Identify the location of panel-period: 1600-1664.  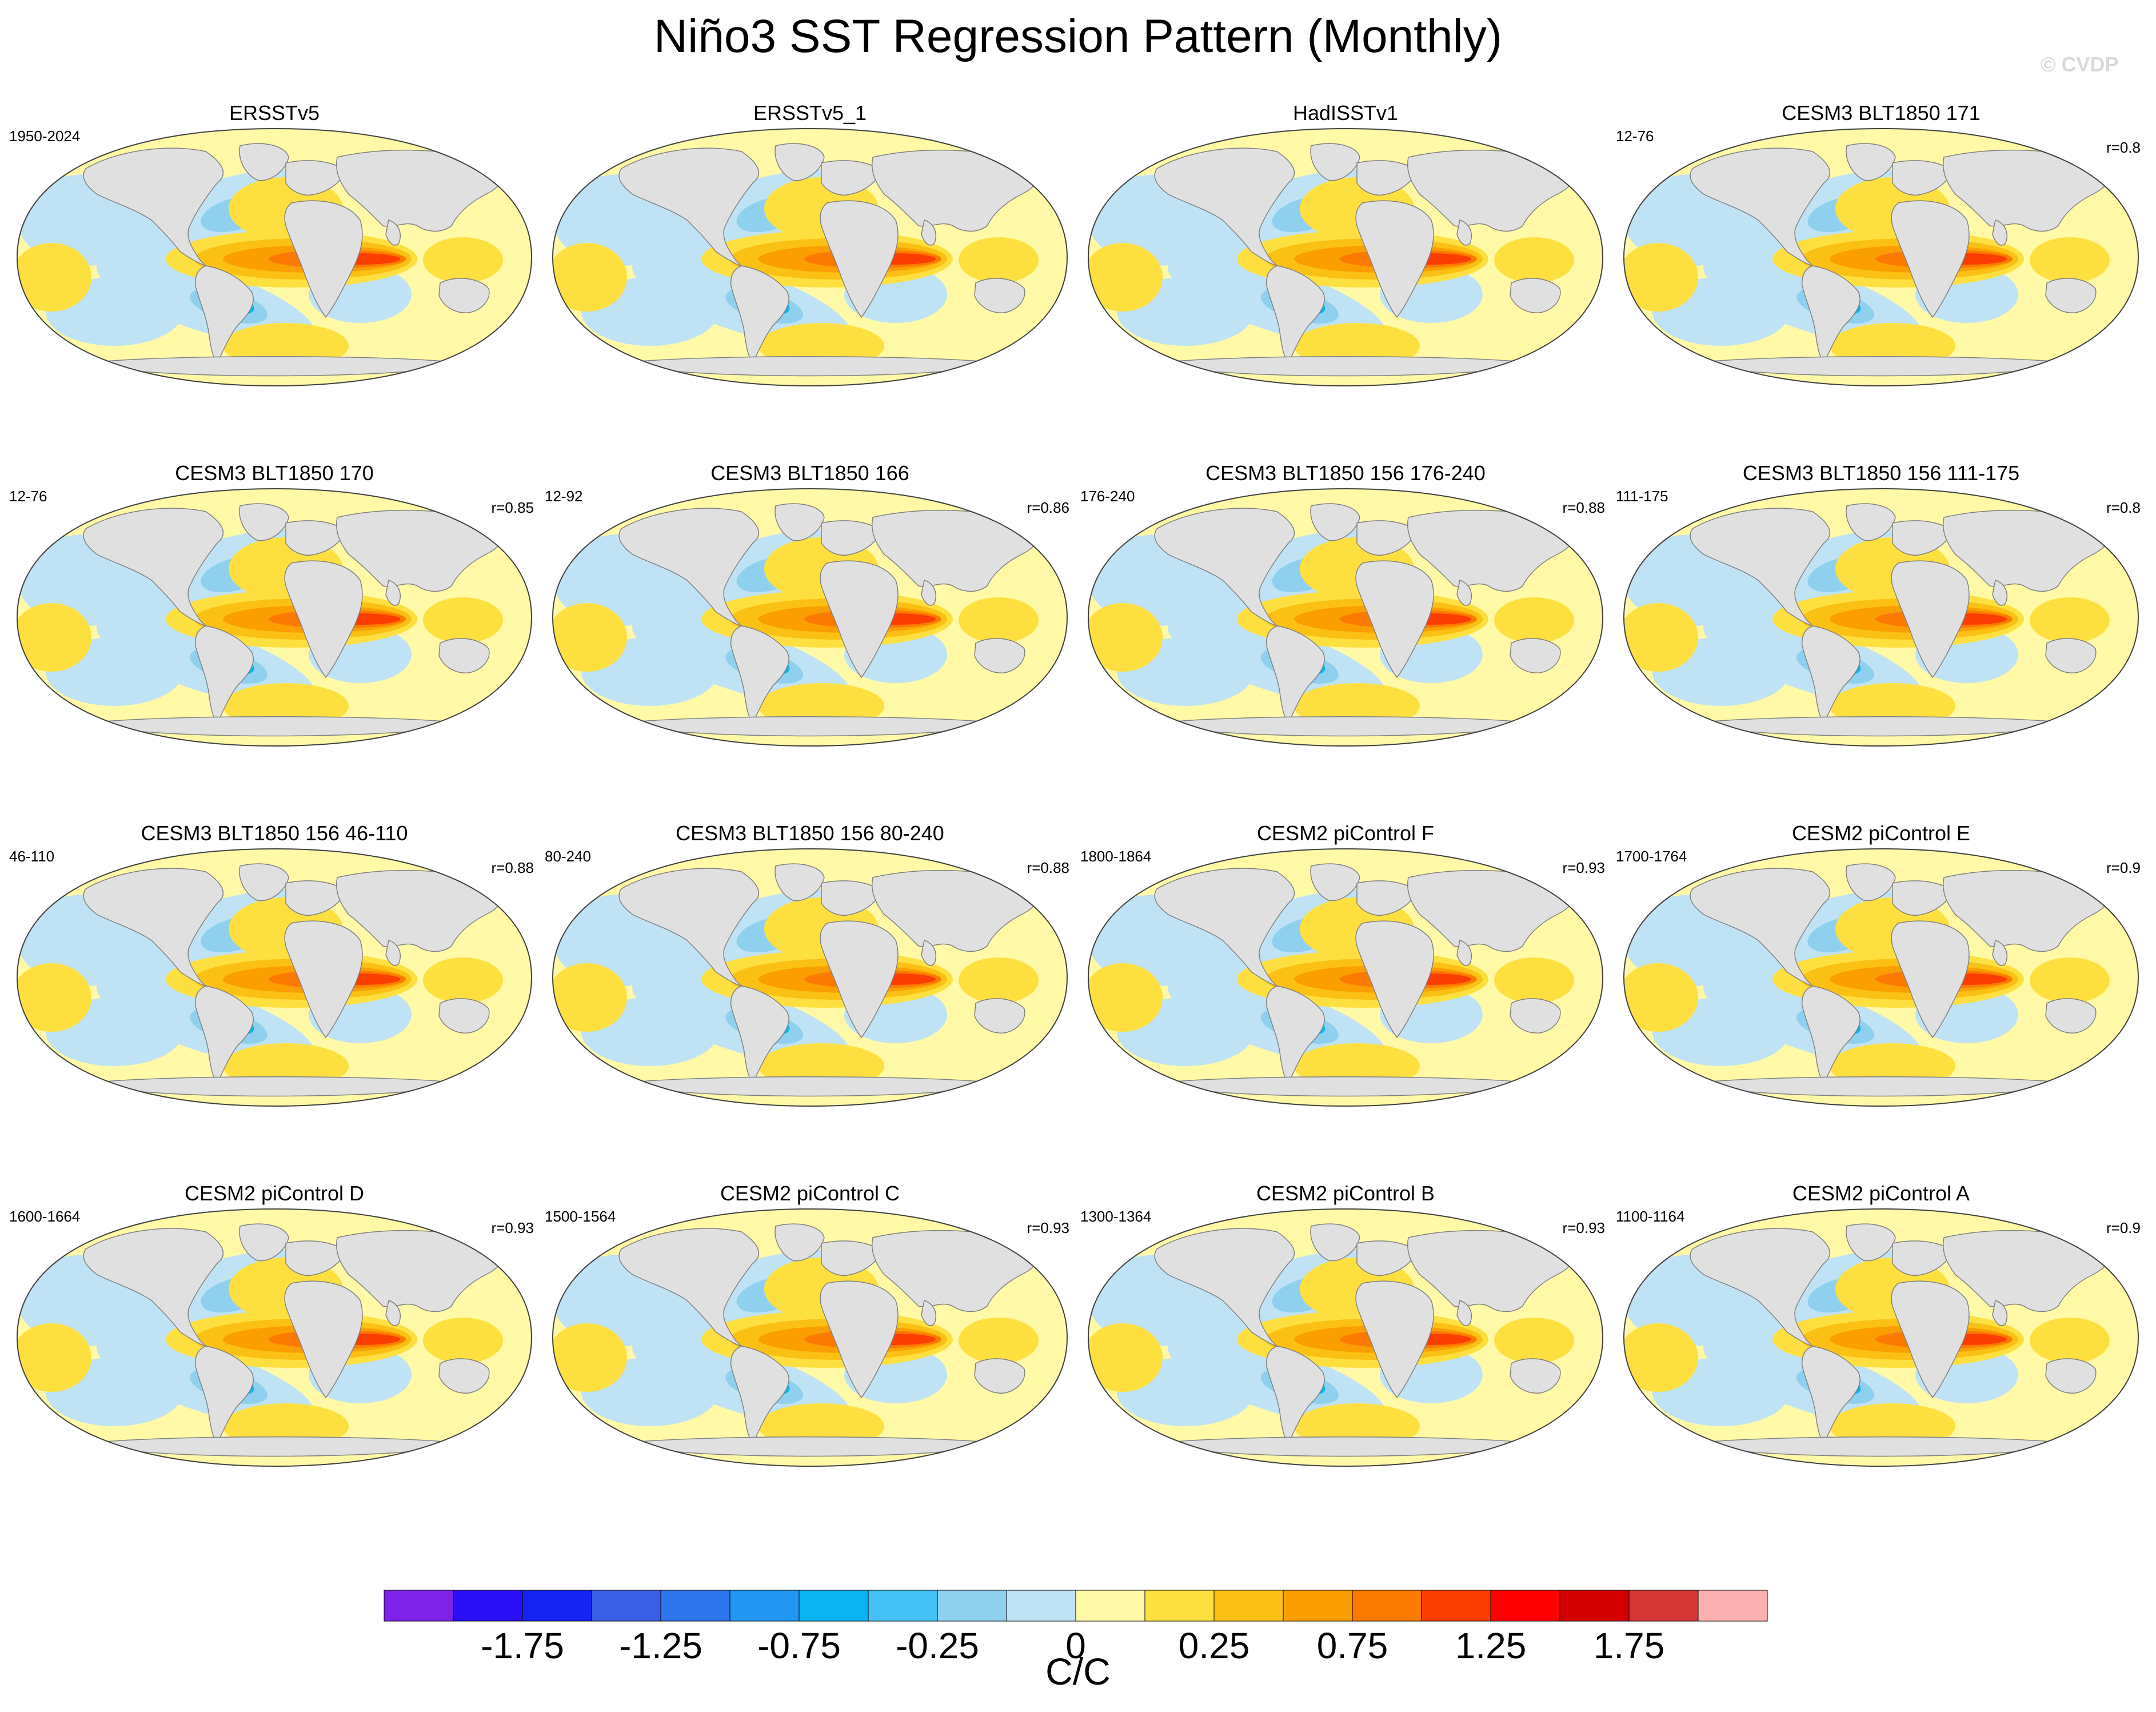
(45, 1216).